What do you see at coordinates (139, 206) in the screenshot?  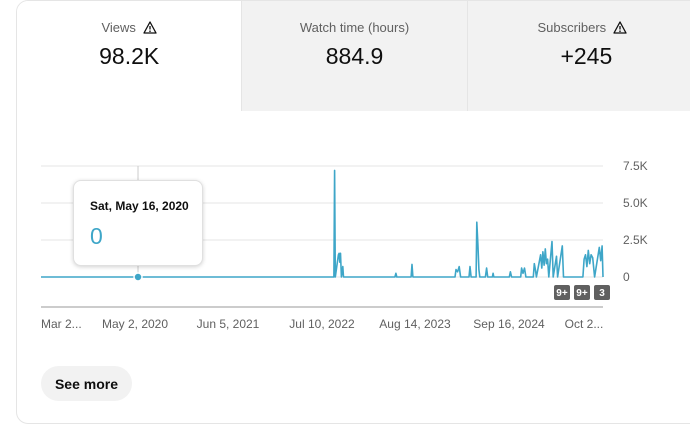 I see `tooltip-date: Sat, May 16, 2020` at bounding box center [139, 206].